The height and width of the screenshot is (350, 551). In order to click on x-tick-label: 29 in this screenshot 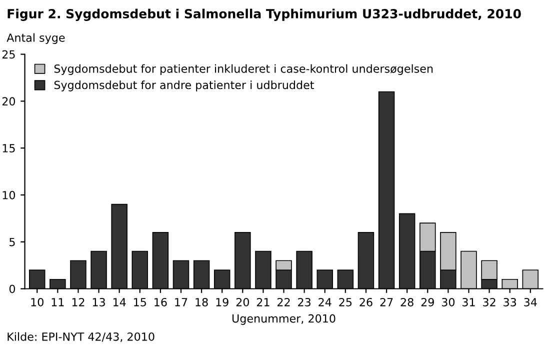, I will do `click(427, 302)`.